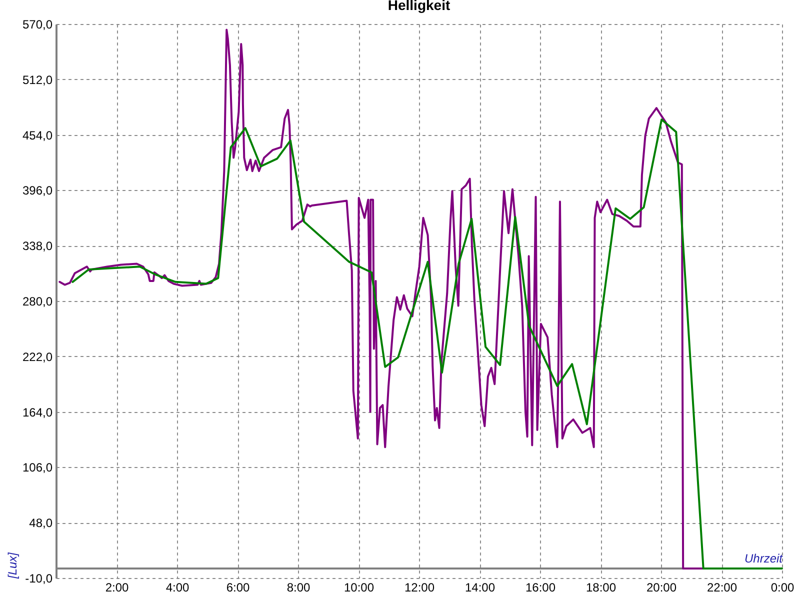  What do you see at coordinates (419, 6) in the screenshot?
I see `chart-title: Helligkeit` at bounding box center [419, 6].